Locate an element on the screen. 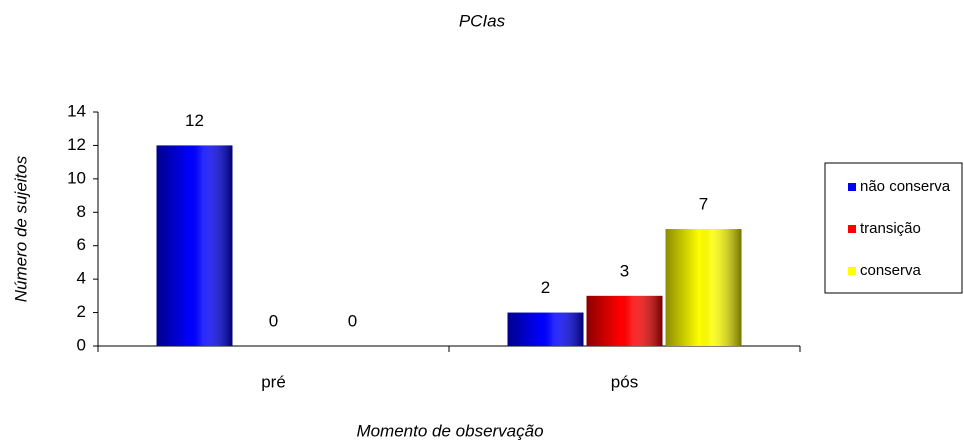 This screenshot has height=444, width=964. y-tick-label: 12 is located at coordinates (76, 144).